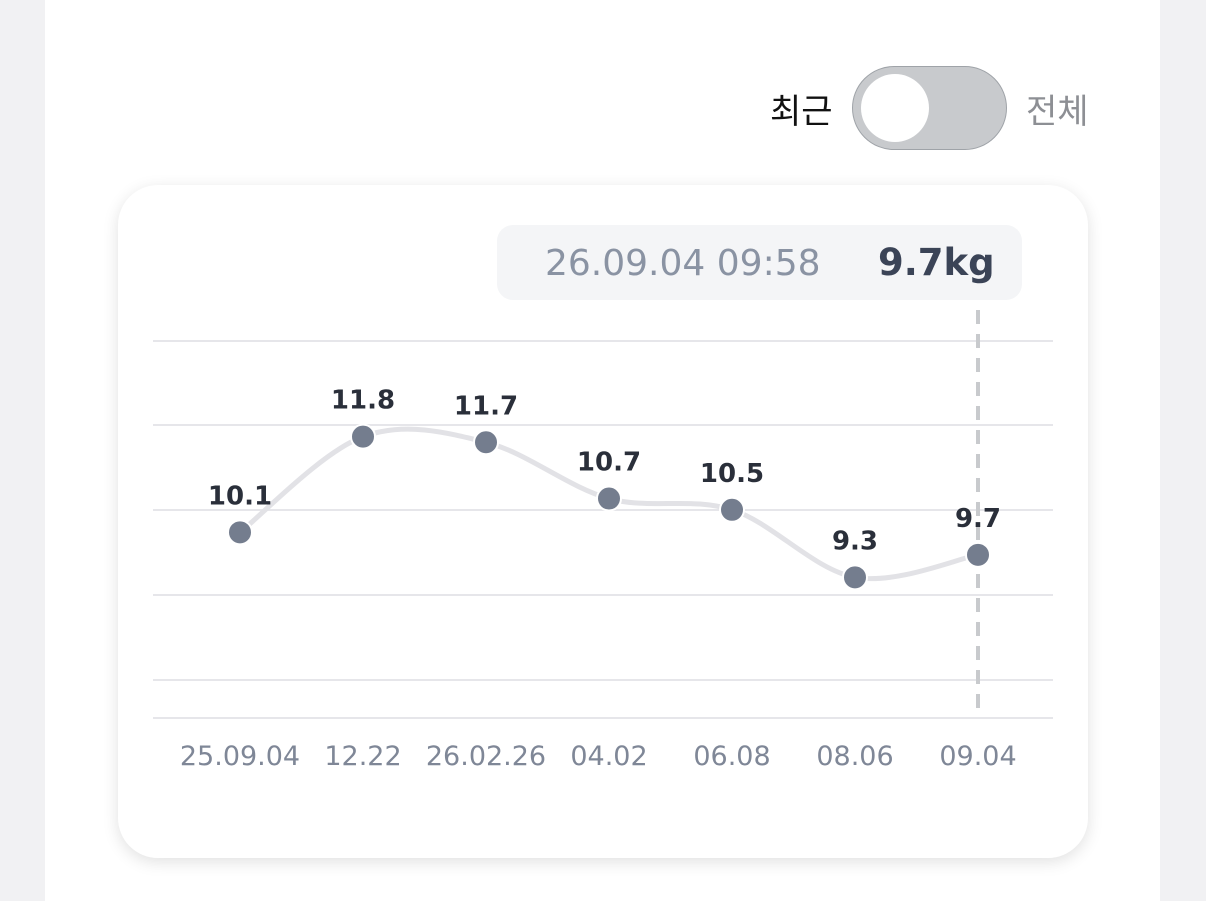 This screenshot has width=1206, height=901. Describe the element at coordinates (732, 474) in the screenshot. I see `data-label: 10.5` at that location.